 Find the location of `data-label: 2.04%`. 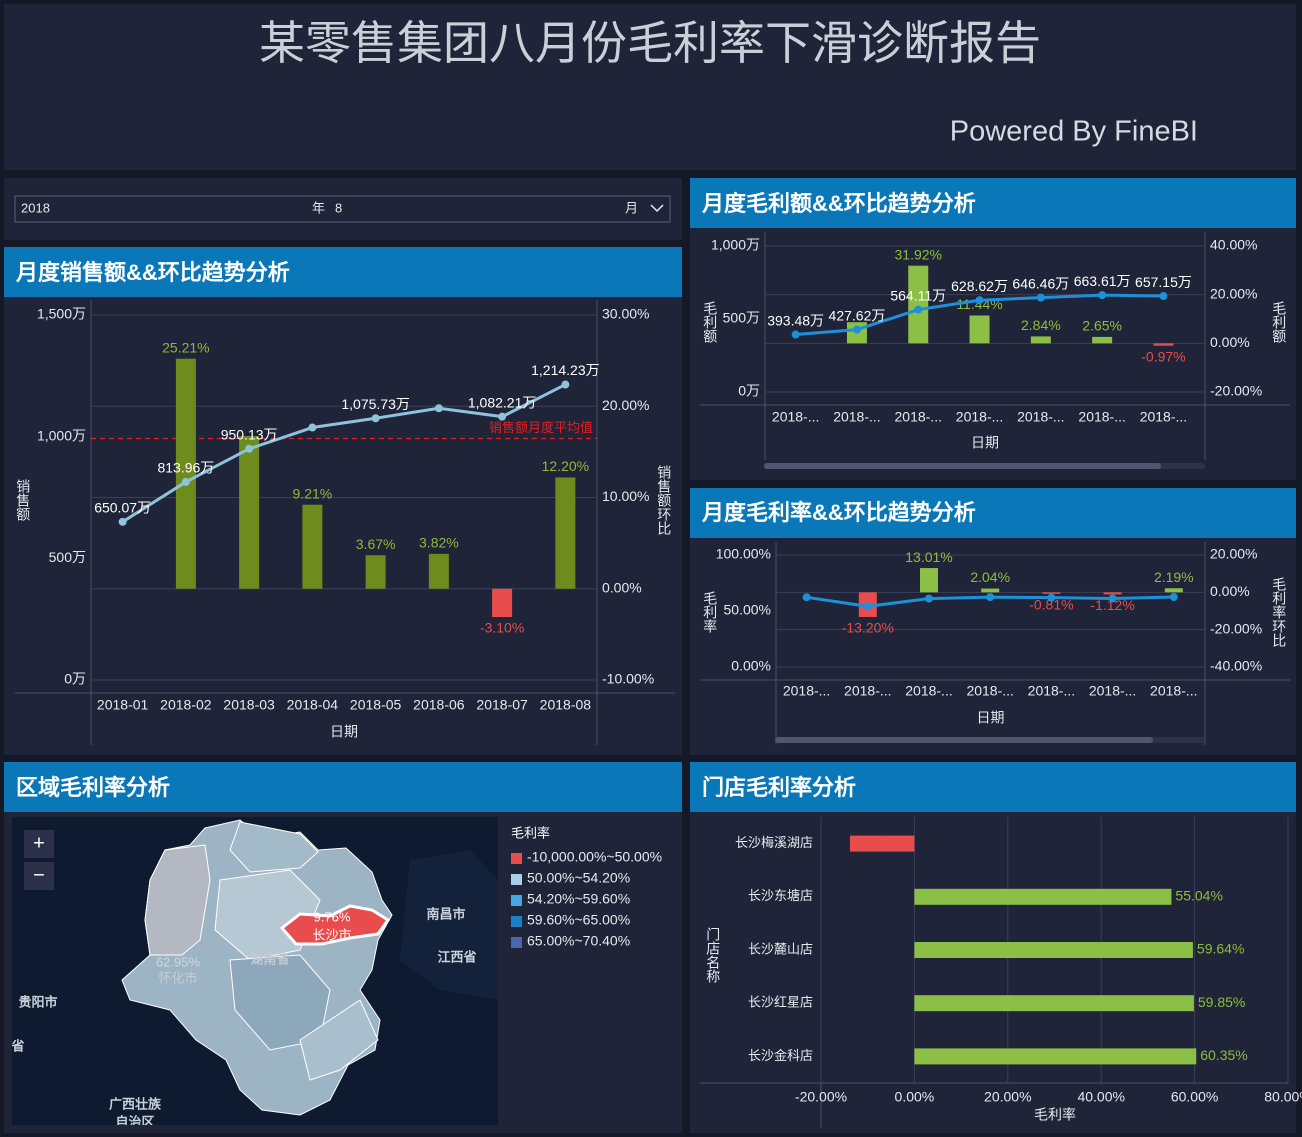

data-label: 2.04% is located at coordinates (990, 577).